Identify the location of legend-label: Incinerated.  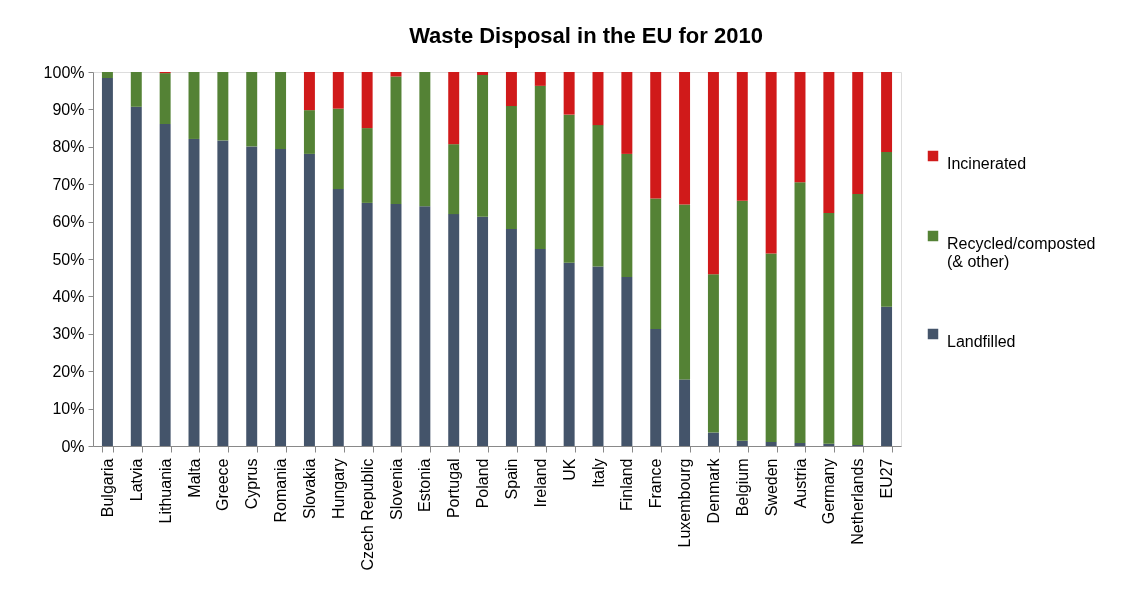
(987, 163).